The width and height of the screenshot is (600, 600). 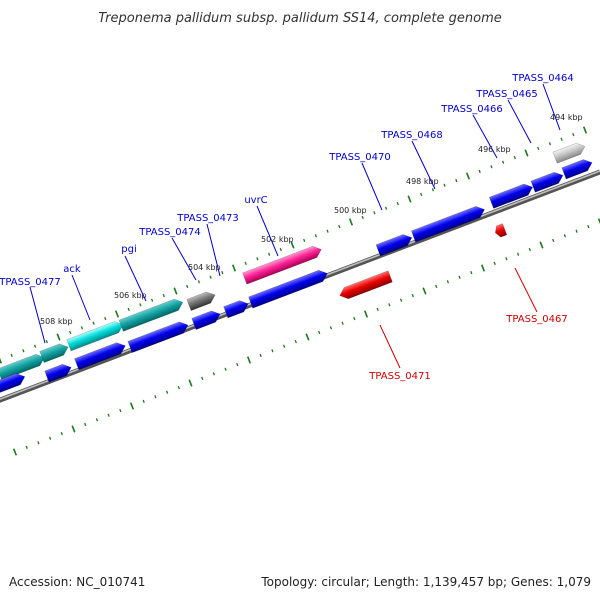 I want to click on feature-cds-b, so click(x=59, y=372).